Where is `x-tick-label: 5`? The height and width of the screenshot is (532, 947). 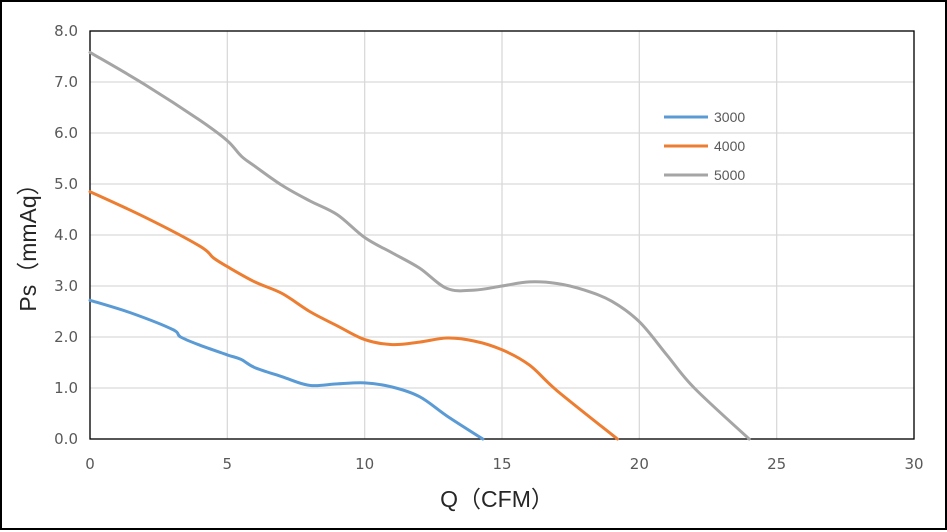
x-tick-label: 5 is located at coordinates (228, 464).